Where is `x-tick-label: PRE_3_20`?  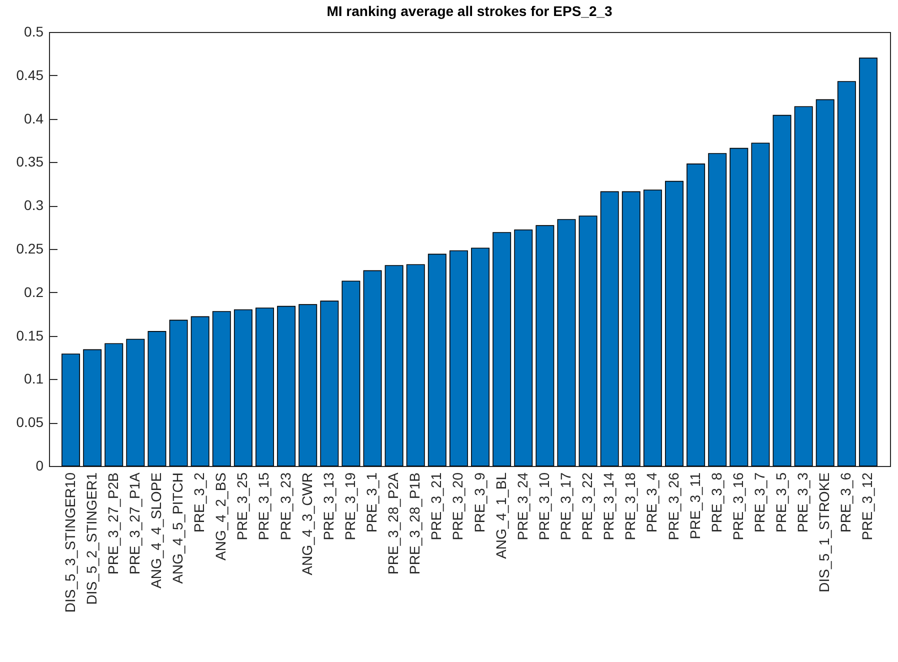 x-tick-label: PRE_3_20 is located at coordinates (458, 506).